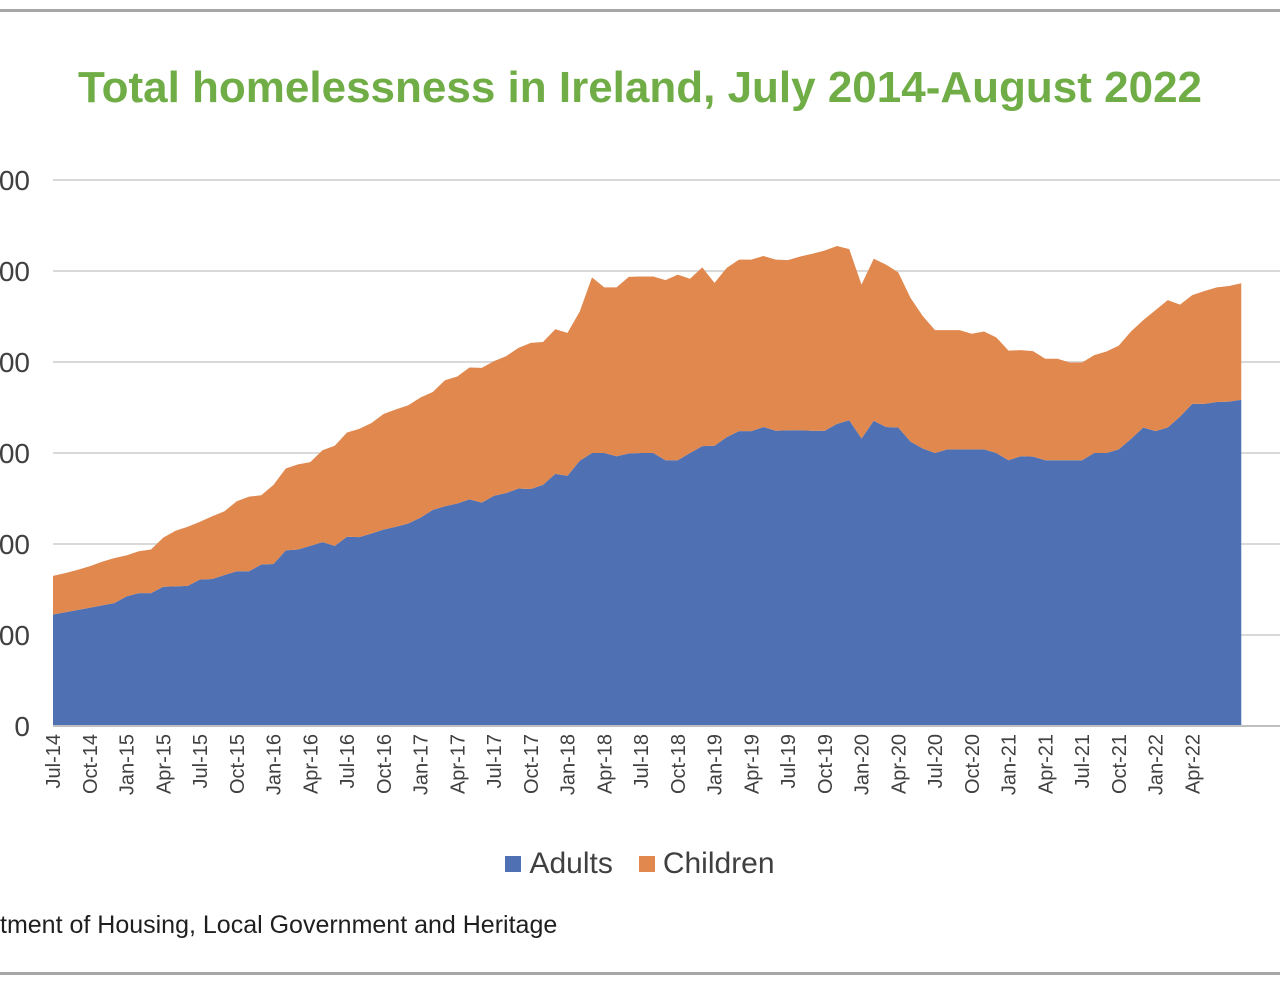 The height and width of the screenshot is (1000, 1280). I want to click on x-tick-label: Apr-22, so click(1193, 764).